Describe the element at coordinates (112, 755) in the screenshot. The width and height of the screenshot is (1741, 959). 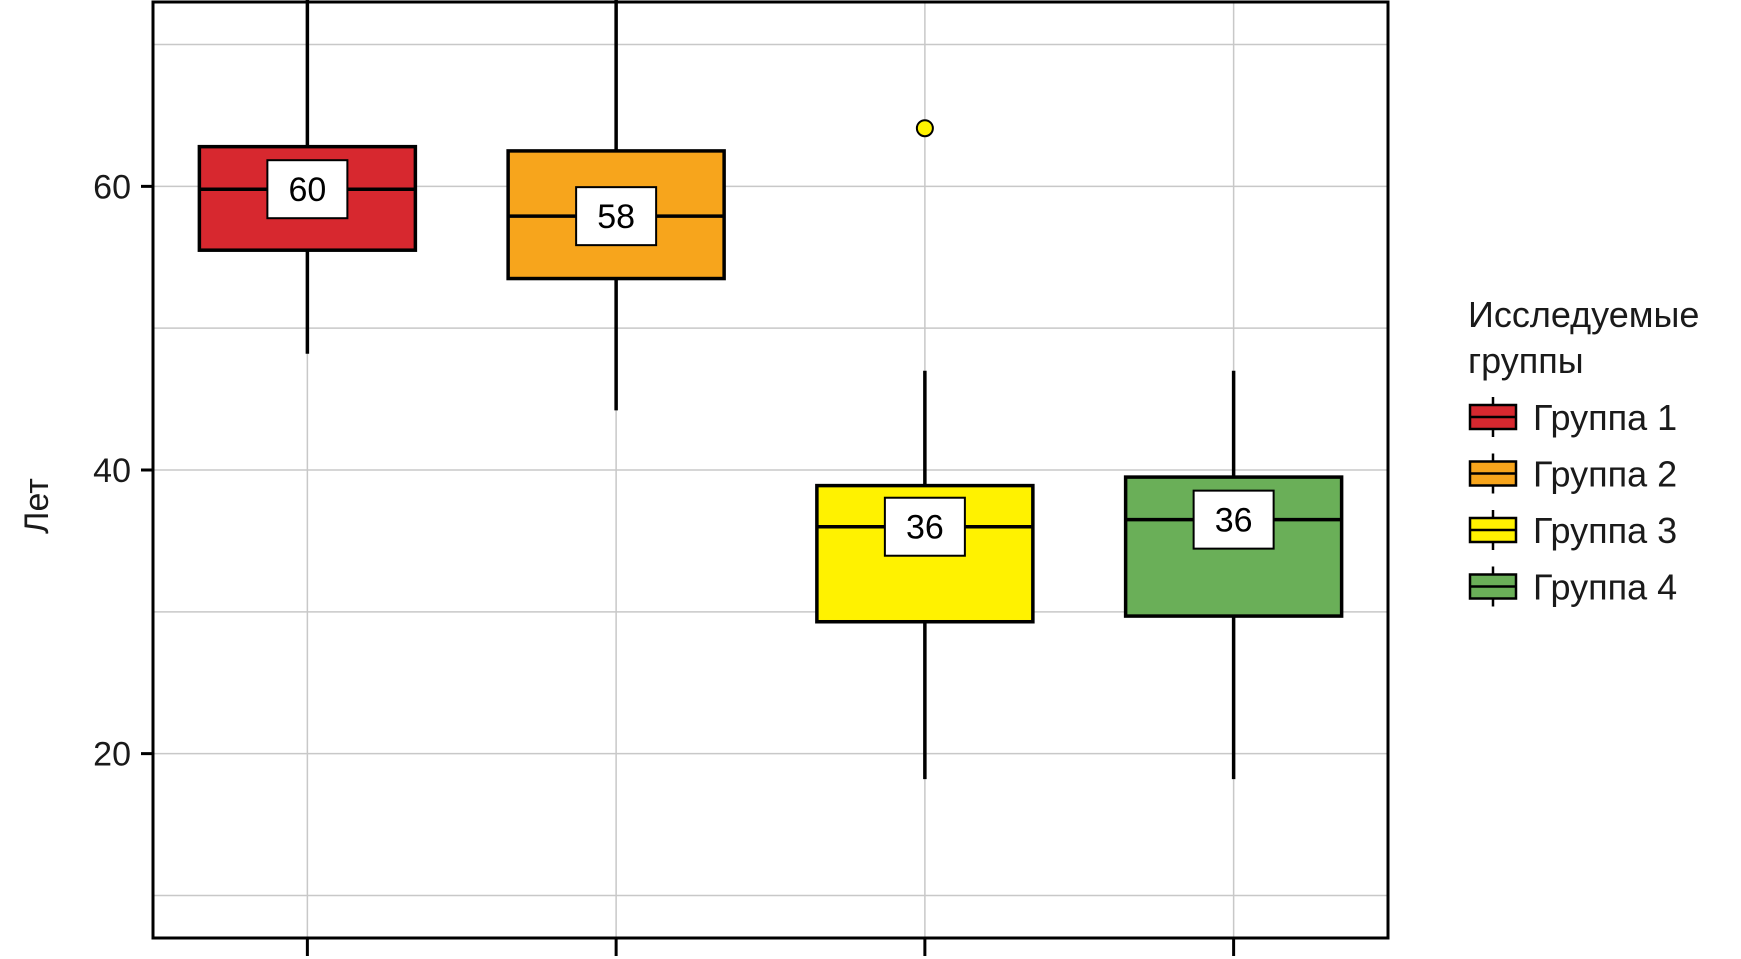
I see `y-tick-label: 20` at that location.